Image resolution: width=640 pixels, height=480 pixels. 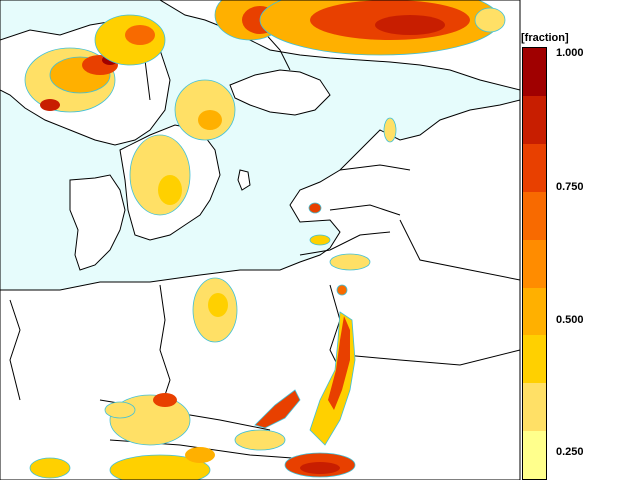 I want to click on colorbar-label-0-5: 0.500, so click(x=570, y=320).